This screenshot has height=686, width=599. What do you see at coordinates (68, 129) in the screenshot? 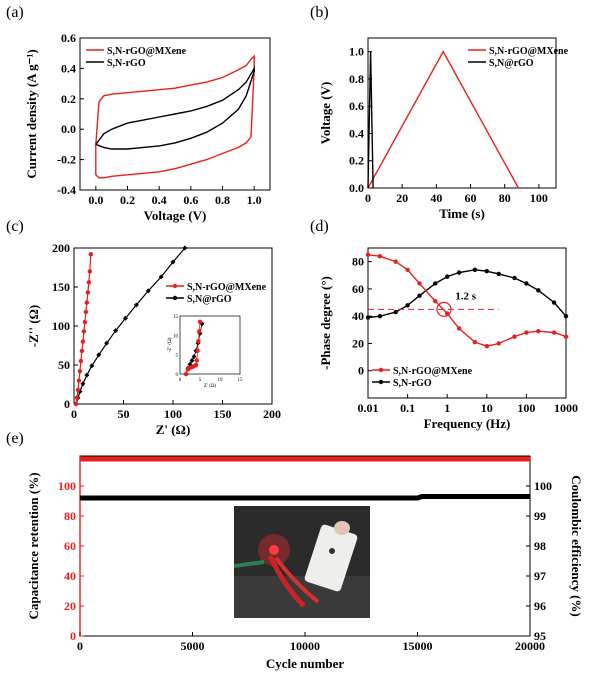
I see `a-ytick-label: 0.0` at bounding box center [68, 129].